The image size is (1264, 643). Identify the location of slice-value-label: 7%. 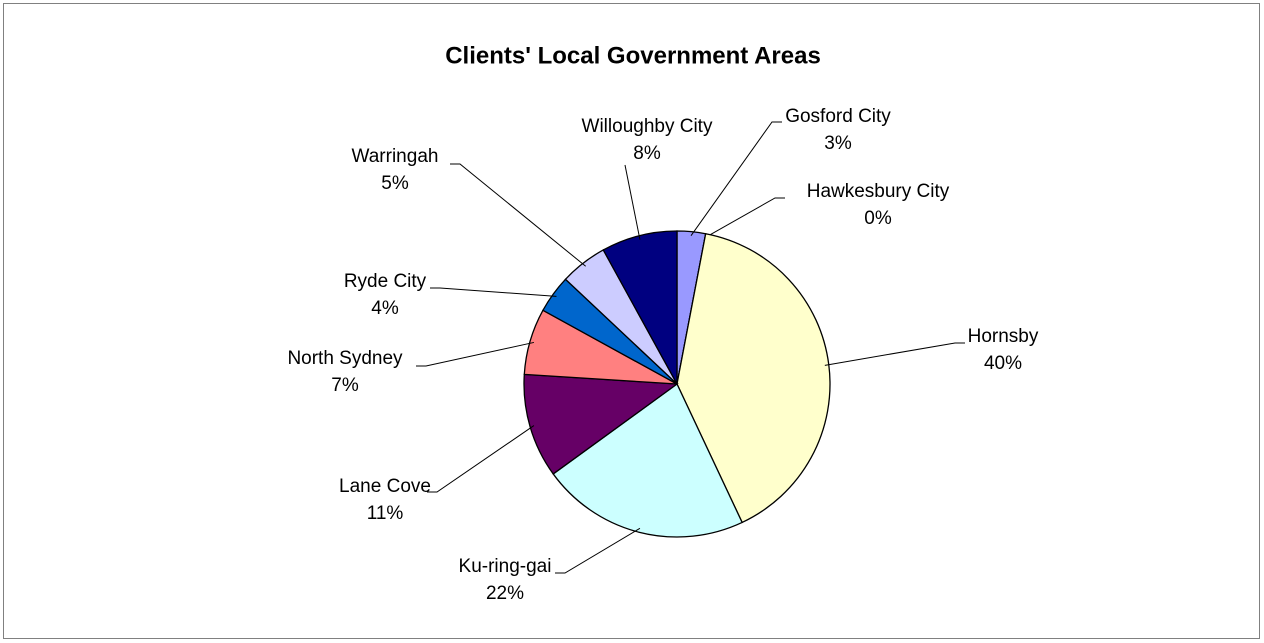
(345, 385).